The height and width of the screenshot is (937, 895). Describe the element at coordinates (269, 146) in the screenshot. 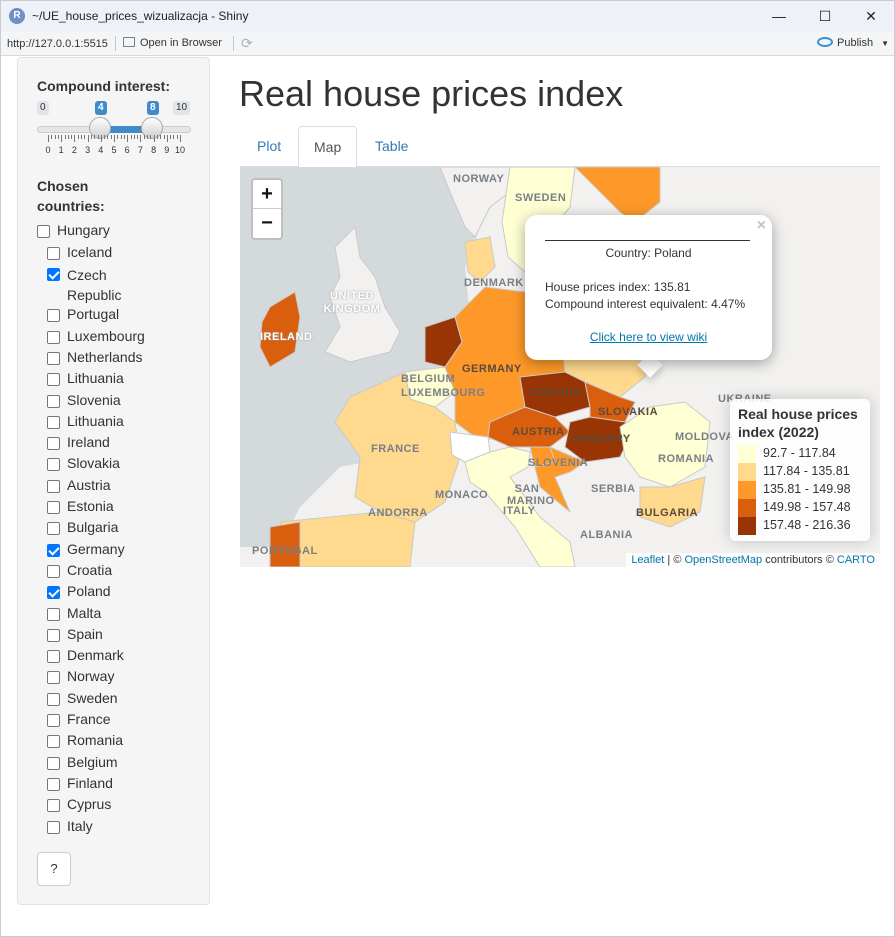

I see `tab-plot: Plot` at that location.